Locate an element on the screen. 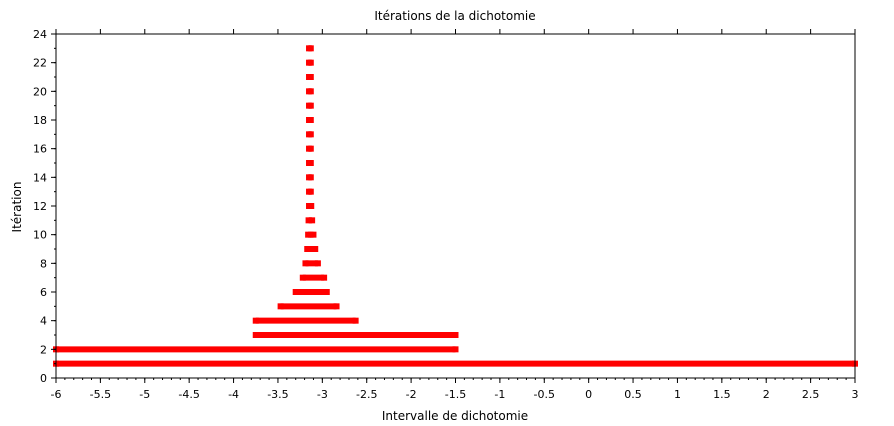 The image size is (894, 426). y-tick-label: 16 is located at coordinates (40, 149).